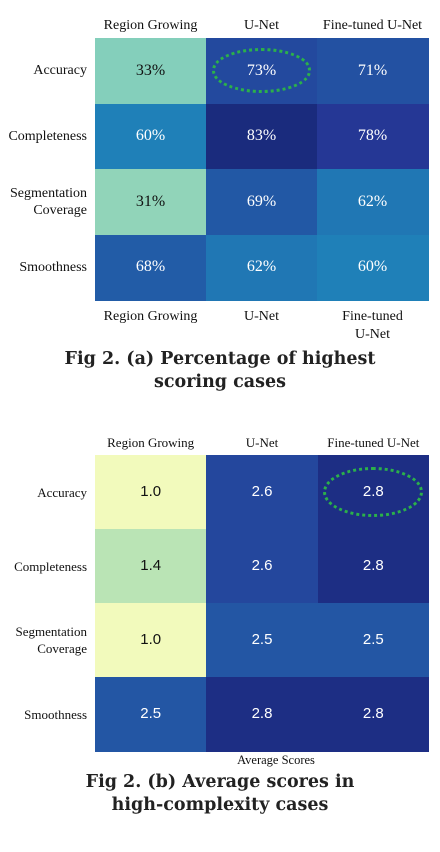 This screenshot has width=440, height=852. What do you see at coordinates (62, 492) in the screenshot?
I see `heatmap-b-row-label-line-1: Accuracy` at bounding box center [62, 492].